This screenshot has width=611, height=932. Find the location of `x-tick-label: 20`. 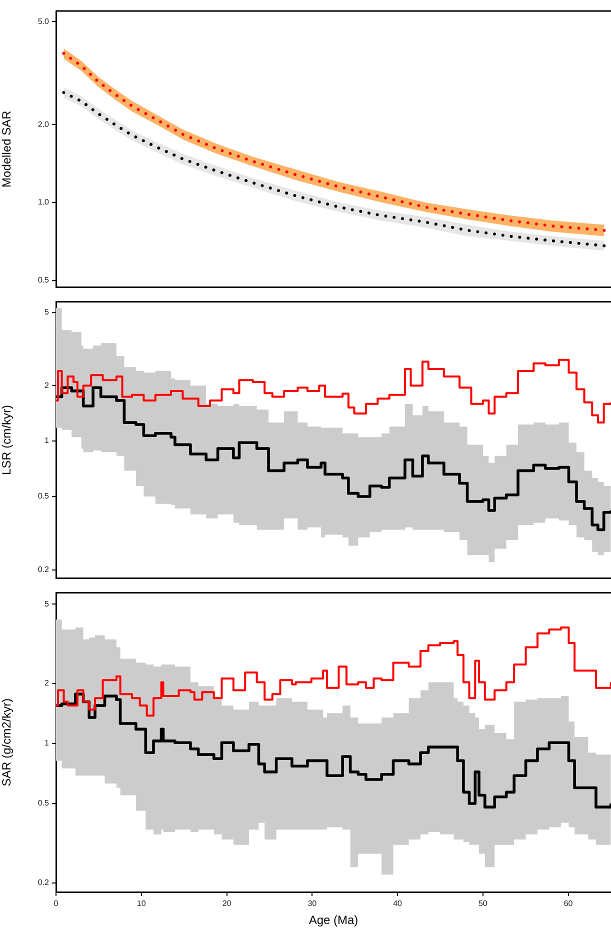

x-tick-label: 20 is located at coordinates (227, 903).